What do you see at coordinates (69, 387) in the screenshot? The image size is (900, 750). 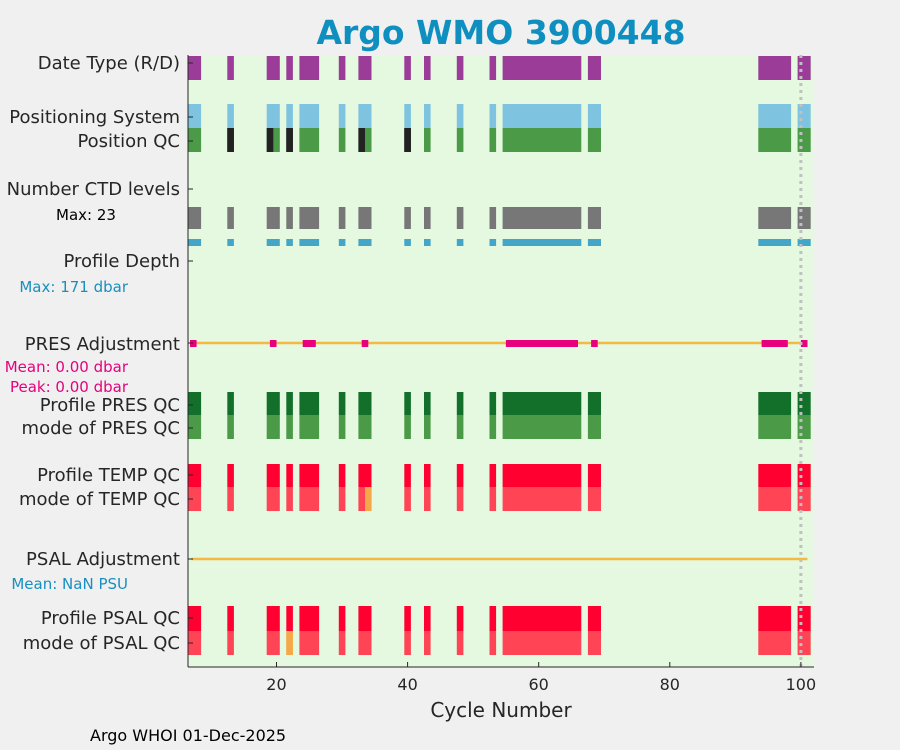 I see `pres-peak-annotation: Peak: 0.00 dbar` at bounding box center [69, 387].